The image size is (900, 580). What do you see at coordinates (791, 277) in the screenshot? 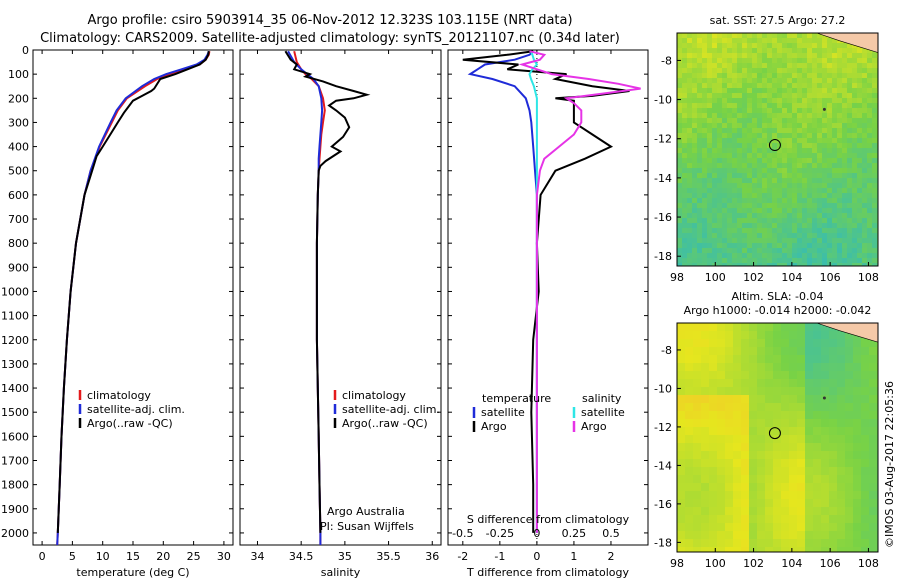
I see `x-tick-label: 104` at bounding box center [791, 277].